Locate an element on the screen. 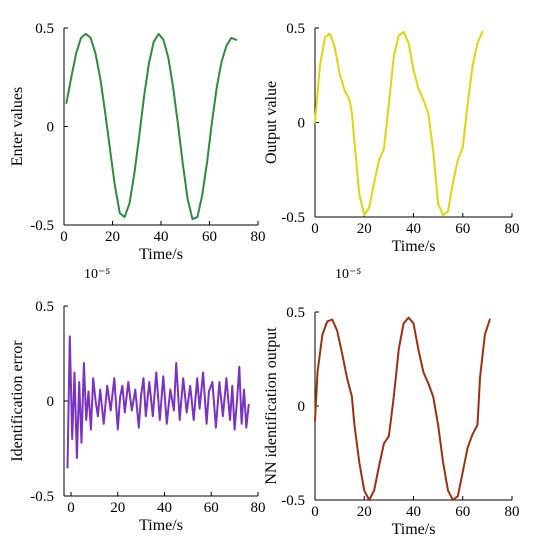 The image size is (537, 550). y-axis-title: Identification error is located at coordinates (17, 401).